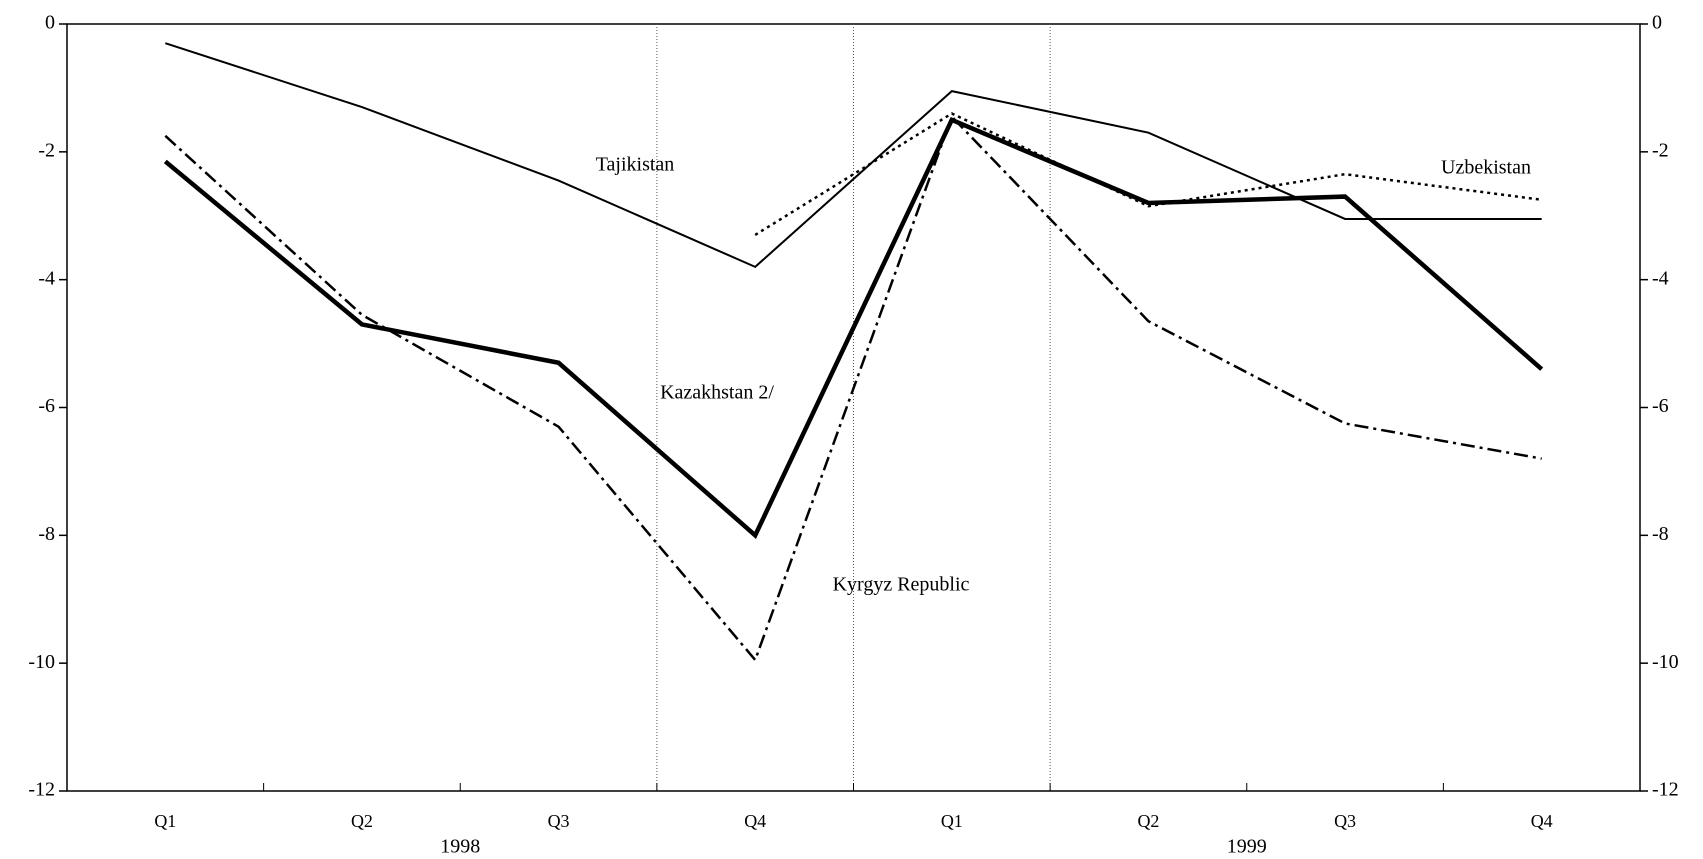 This screenshot has width=1703, height=859. I want to click on y-tick-label: -8, so click(46, 534).